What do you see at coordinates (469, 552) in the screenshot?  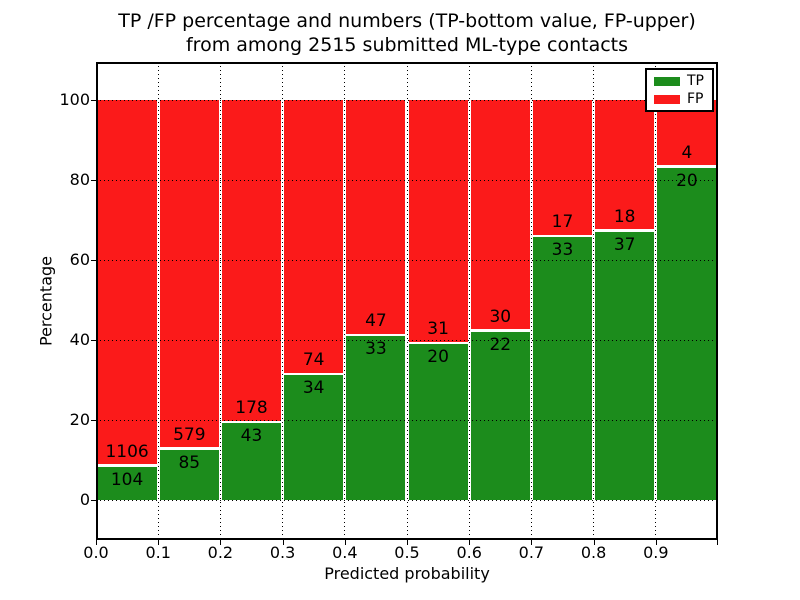 I see `x-tick-label: 0.6` at bounding box center [469, 552].